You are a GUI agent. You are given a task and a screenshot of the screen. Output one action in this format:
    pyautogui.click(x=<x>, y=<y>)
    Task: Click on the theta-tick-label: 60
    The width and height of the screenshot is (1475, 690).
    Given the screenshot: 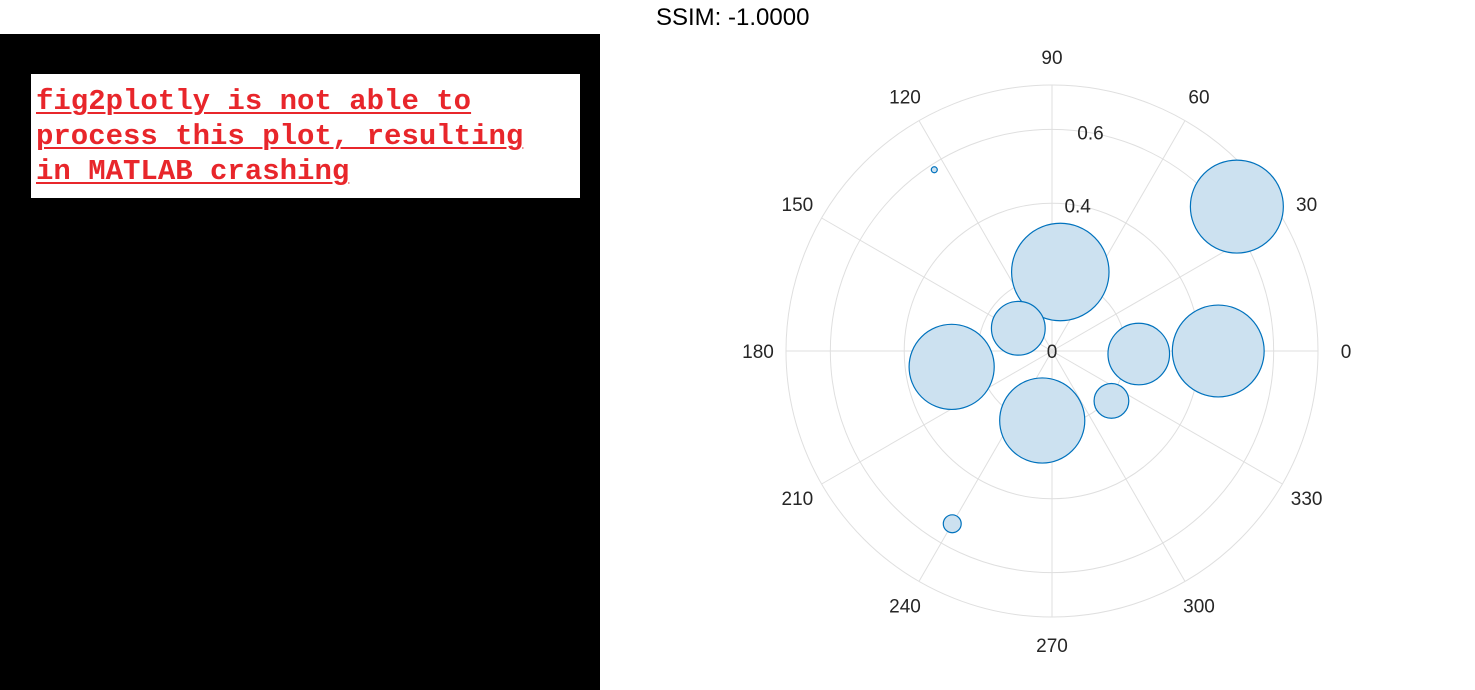 What is the action you would take?
    pyautogui.click(x=1198, y=97)
    